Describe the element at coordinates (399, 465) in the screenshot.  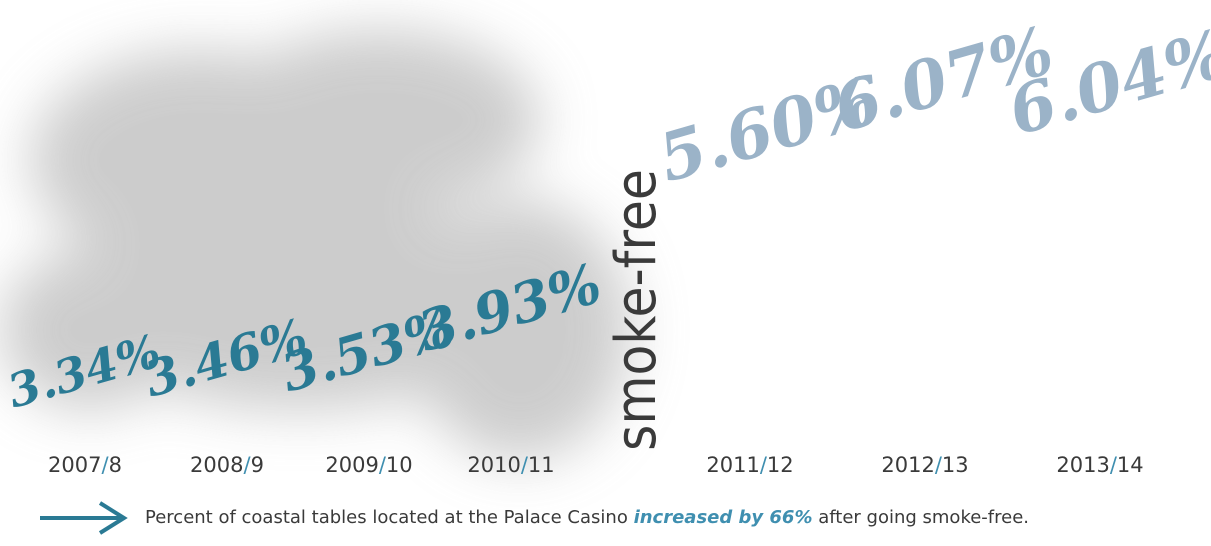
I see `tick-part: 10` at that location.